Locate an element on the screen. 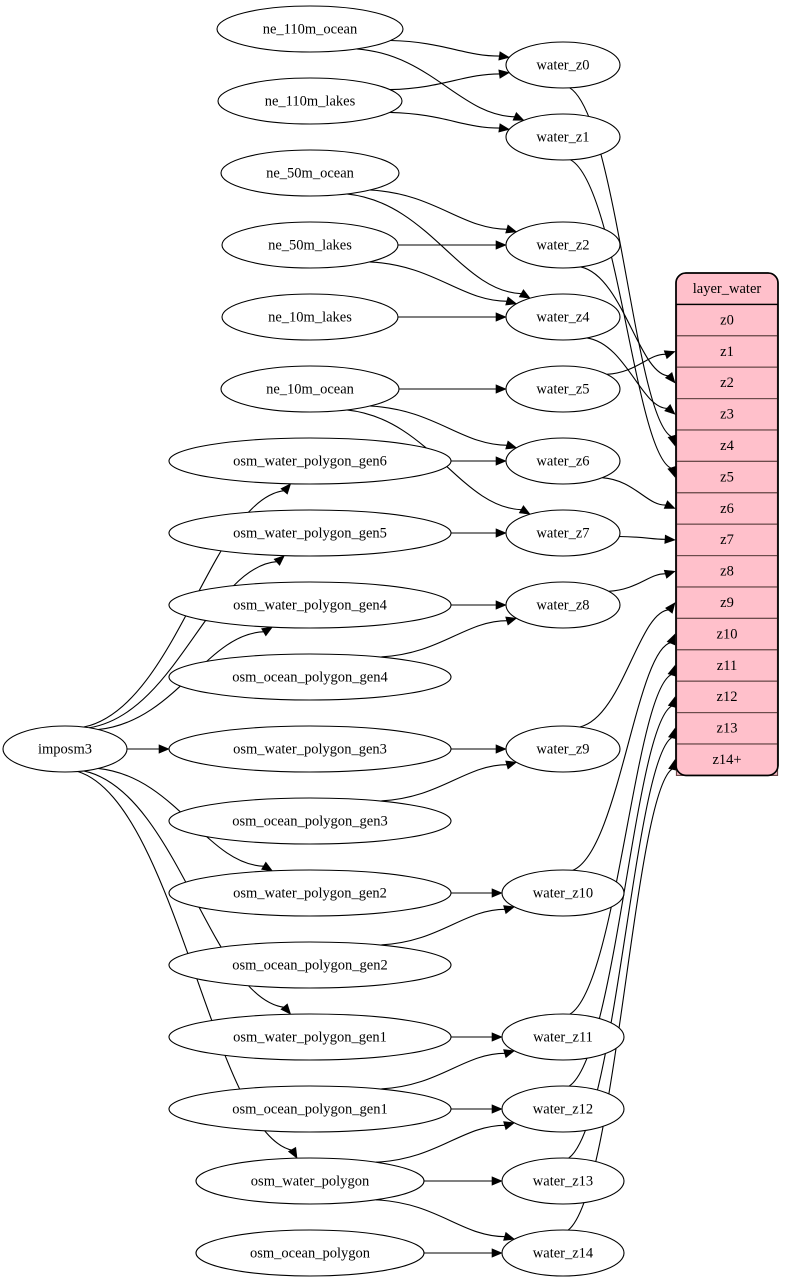 This screenshot has width=786, height=1283. layer-row-z2: z2 is located at coordinates (727, 383).